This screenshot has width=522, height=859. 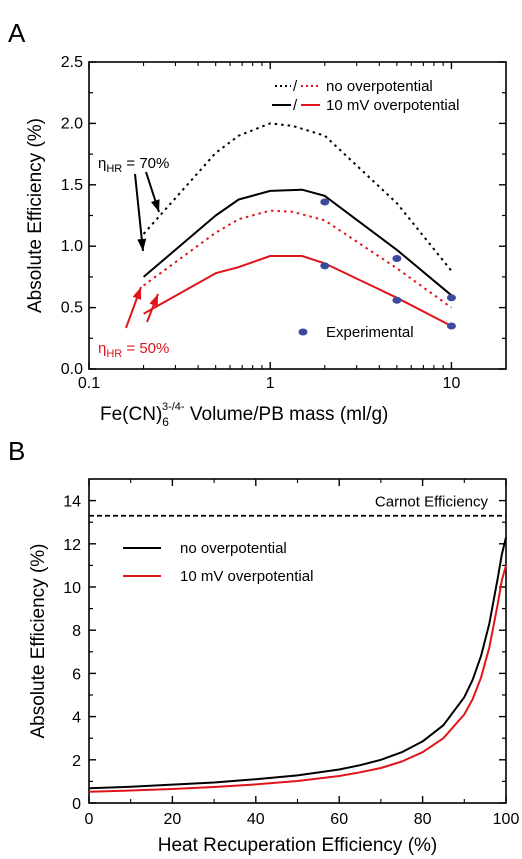 What do you see at coordinates (72, 369) in the screenshot?
I see `panel-a-ytick-label: 0.0` at bounding box center [72, 369].